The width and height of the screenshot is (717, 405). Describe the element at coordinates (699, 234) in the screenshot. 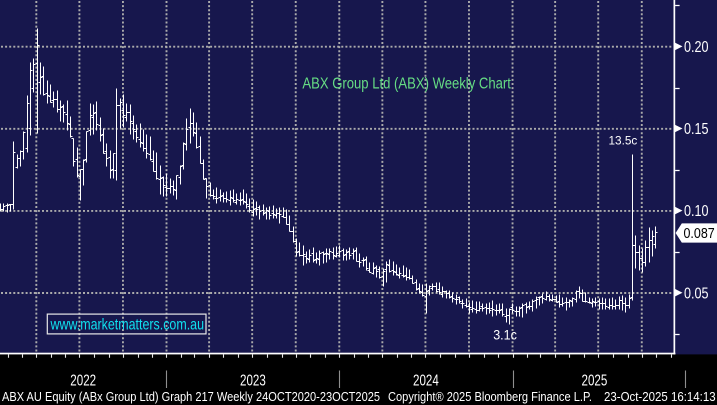

I see `svg-text: 0.087` at that location.